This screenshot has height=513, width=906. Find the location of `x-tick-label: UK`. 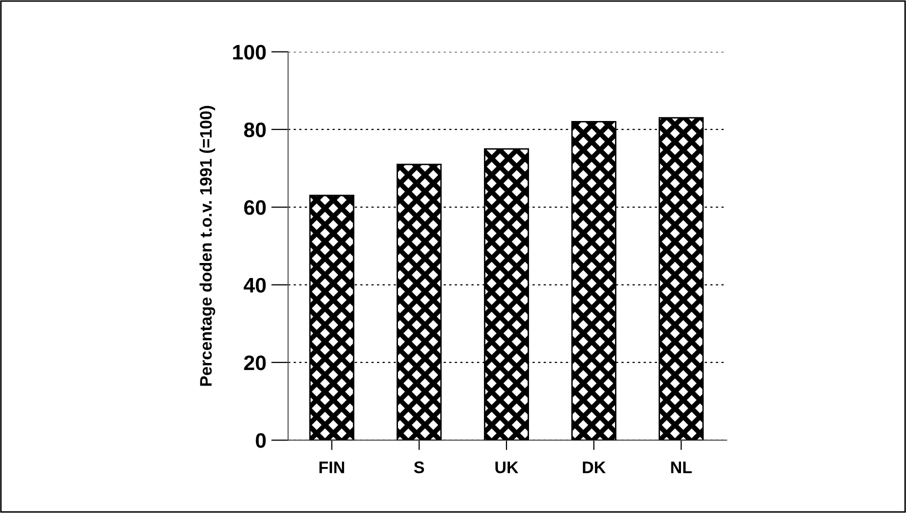

x-tick-label: UK is located at coordinates (506, 468).